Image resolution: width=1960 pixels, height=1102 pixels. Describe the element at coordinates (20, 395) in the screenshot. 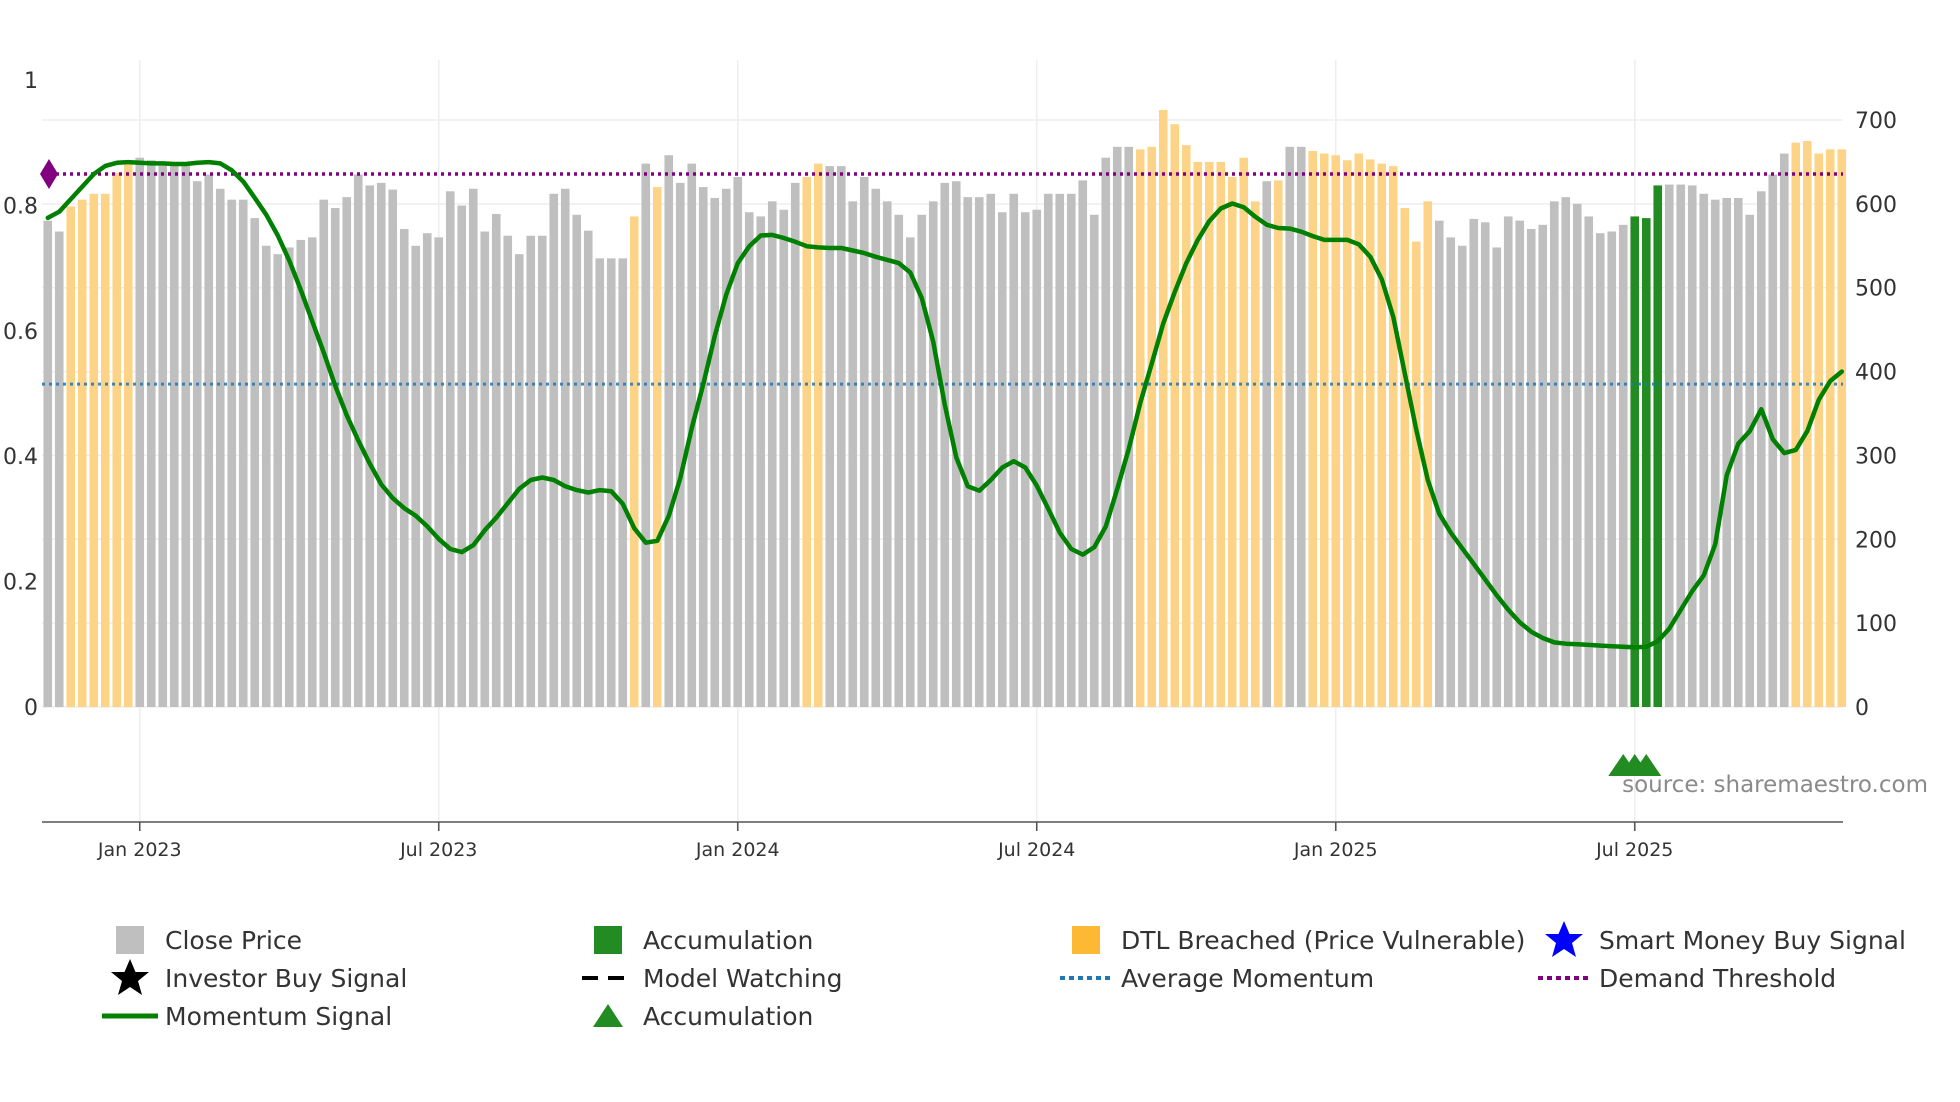

I see `y-axis-left: 0 0.2 0.4 0.6 0.8 1` at that location.